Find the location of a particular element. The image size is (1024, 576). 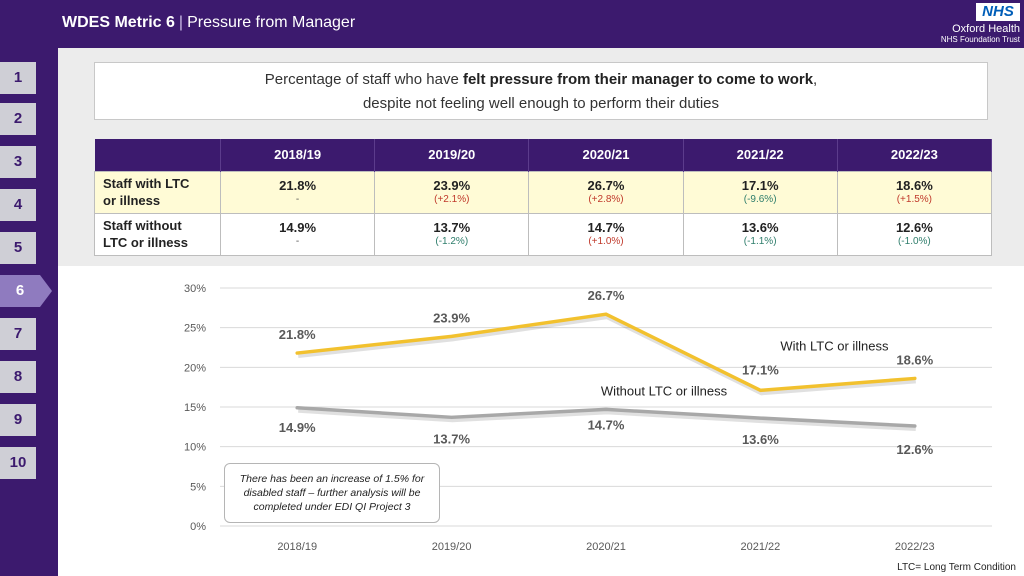

col-header: 2021/22 is located at coordinates (760, 155).